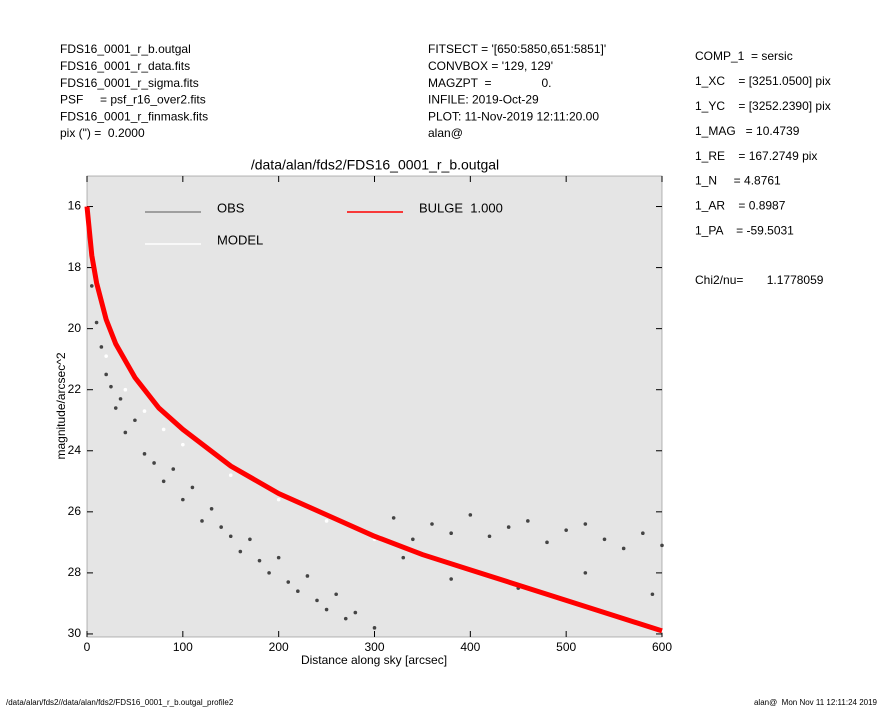 This screenshot has height=708, width=885. What do you see at coordinates (183, 647) in the screenshot?
I see `x-tick-label: 100` at bounding box center [183, 647].